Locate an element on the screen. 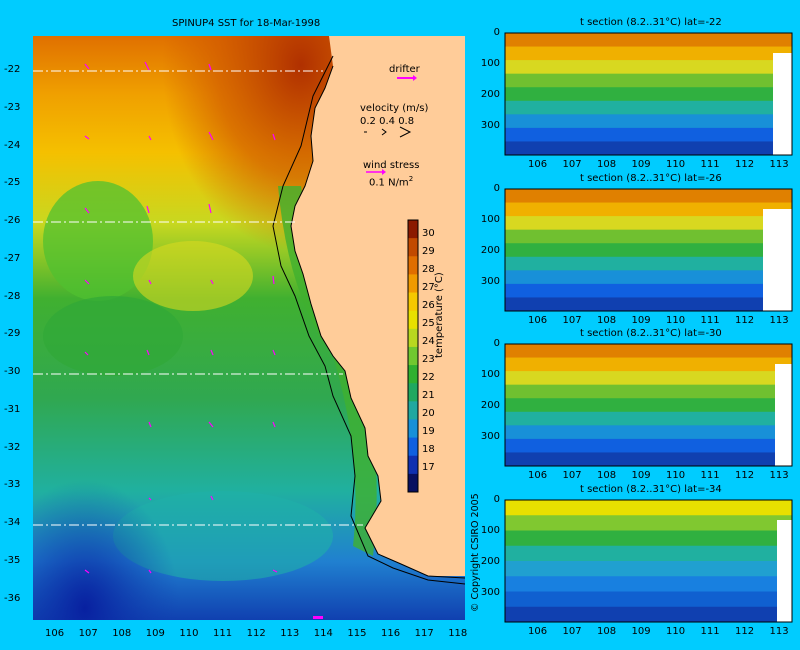  map-lat-tick: -23 is located at coordinates (12, 107).